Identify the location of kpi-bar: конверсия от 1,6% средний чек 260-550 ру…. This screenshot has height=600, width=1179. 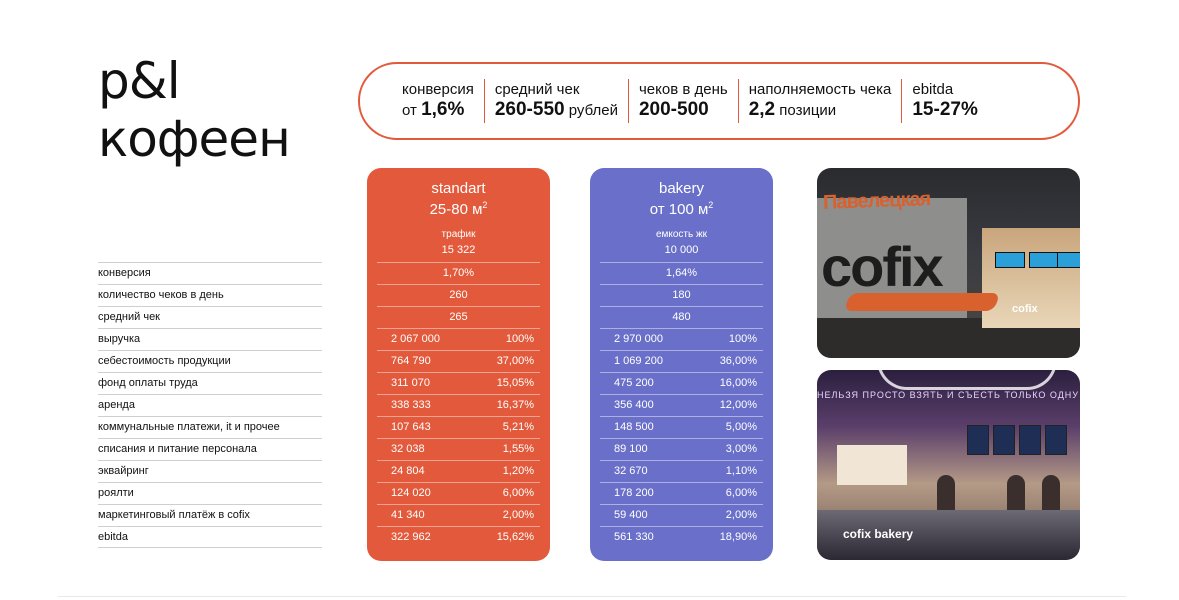
(719, 101).